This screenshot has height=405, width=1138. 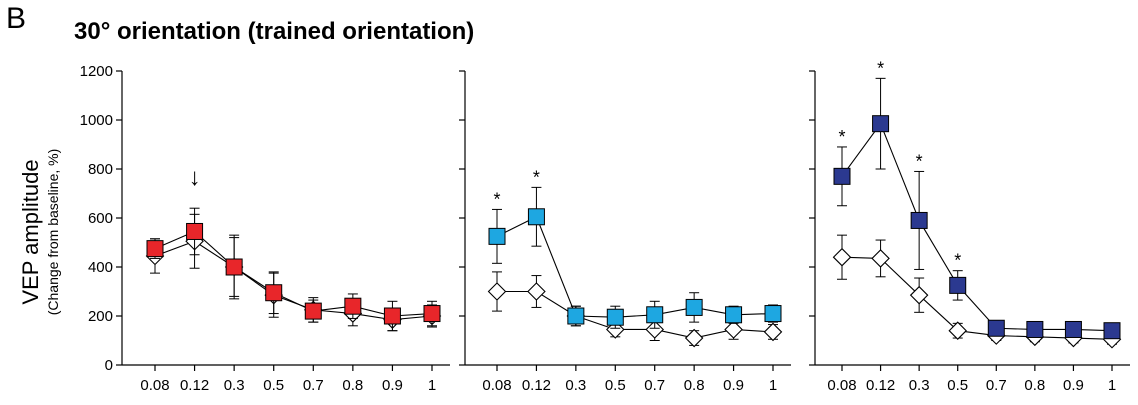 What do you see at coordinates (100, 169) in the screenshot?
I see `y-tick-label: 800` at bounding box center [100, 169].